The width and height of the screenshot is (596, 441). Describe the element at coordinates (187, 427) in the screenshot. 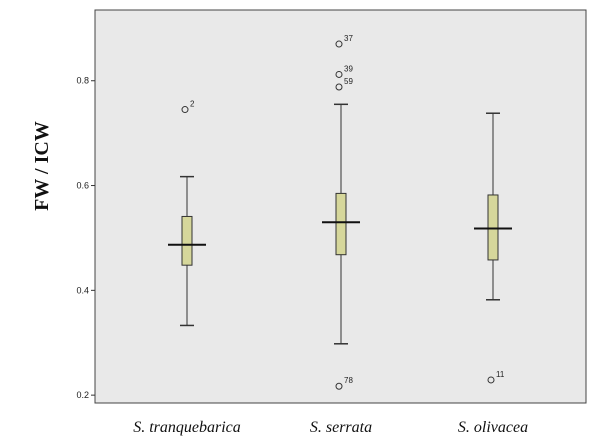

I see `x-category-label: S. tranquebarica` at that location.